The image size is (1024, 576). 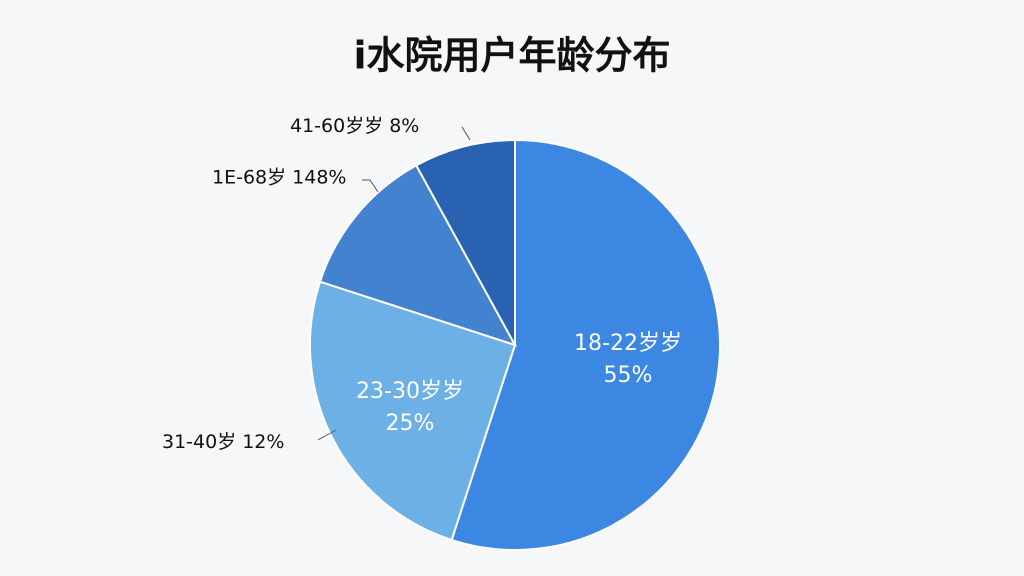 What do you see at coordinates (404, 126) in the screenshot?
I see `slice-value-label: 8%` at bounding box center [404, 126].